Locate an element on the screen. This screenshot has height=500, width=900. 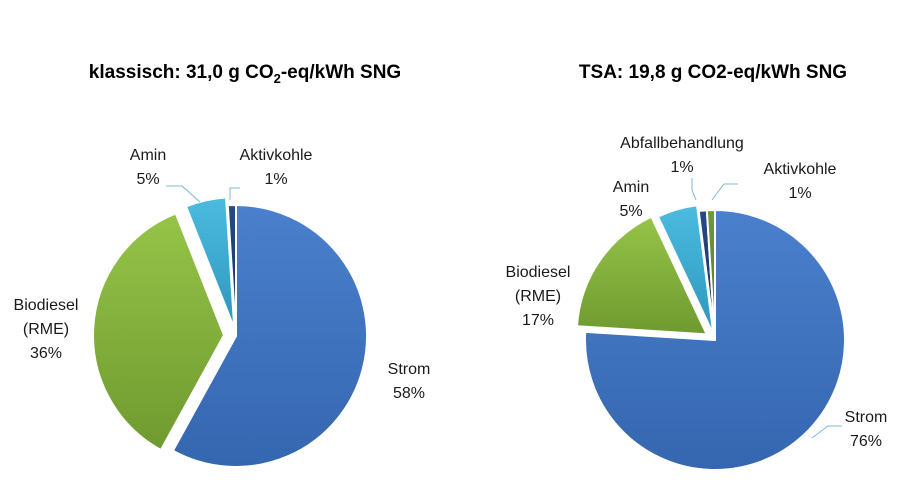
label-strom-2: Strom is located at coordinates (866, 417).